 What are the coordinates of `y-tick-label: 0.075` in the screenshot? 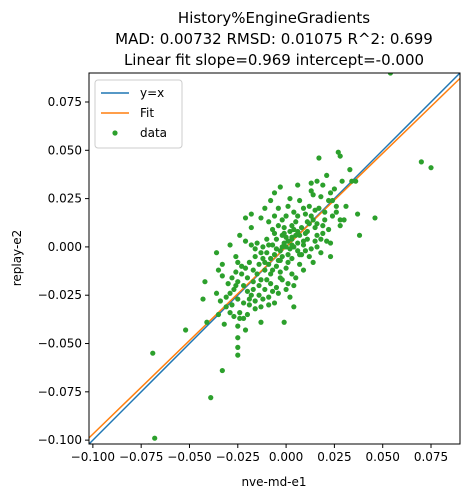 It's located at (65, 102).